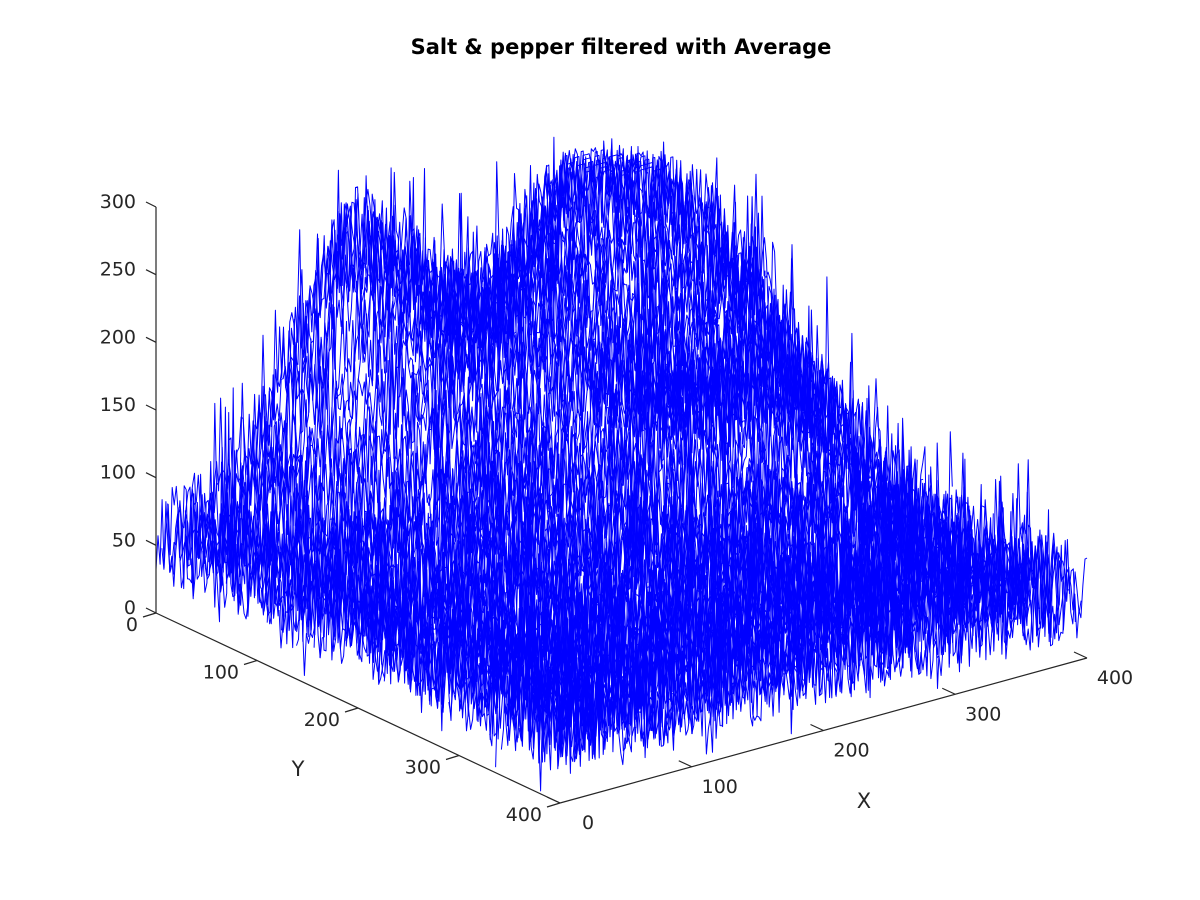  I want to click on x-tick-label: 0, so click(588, 823).